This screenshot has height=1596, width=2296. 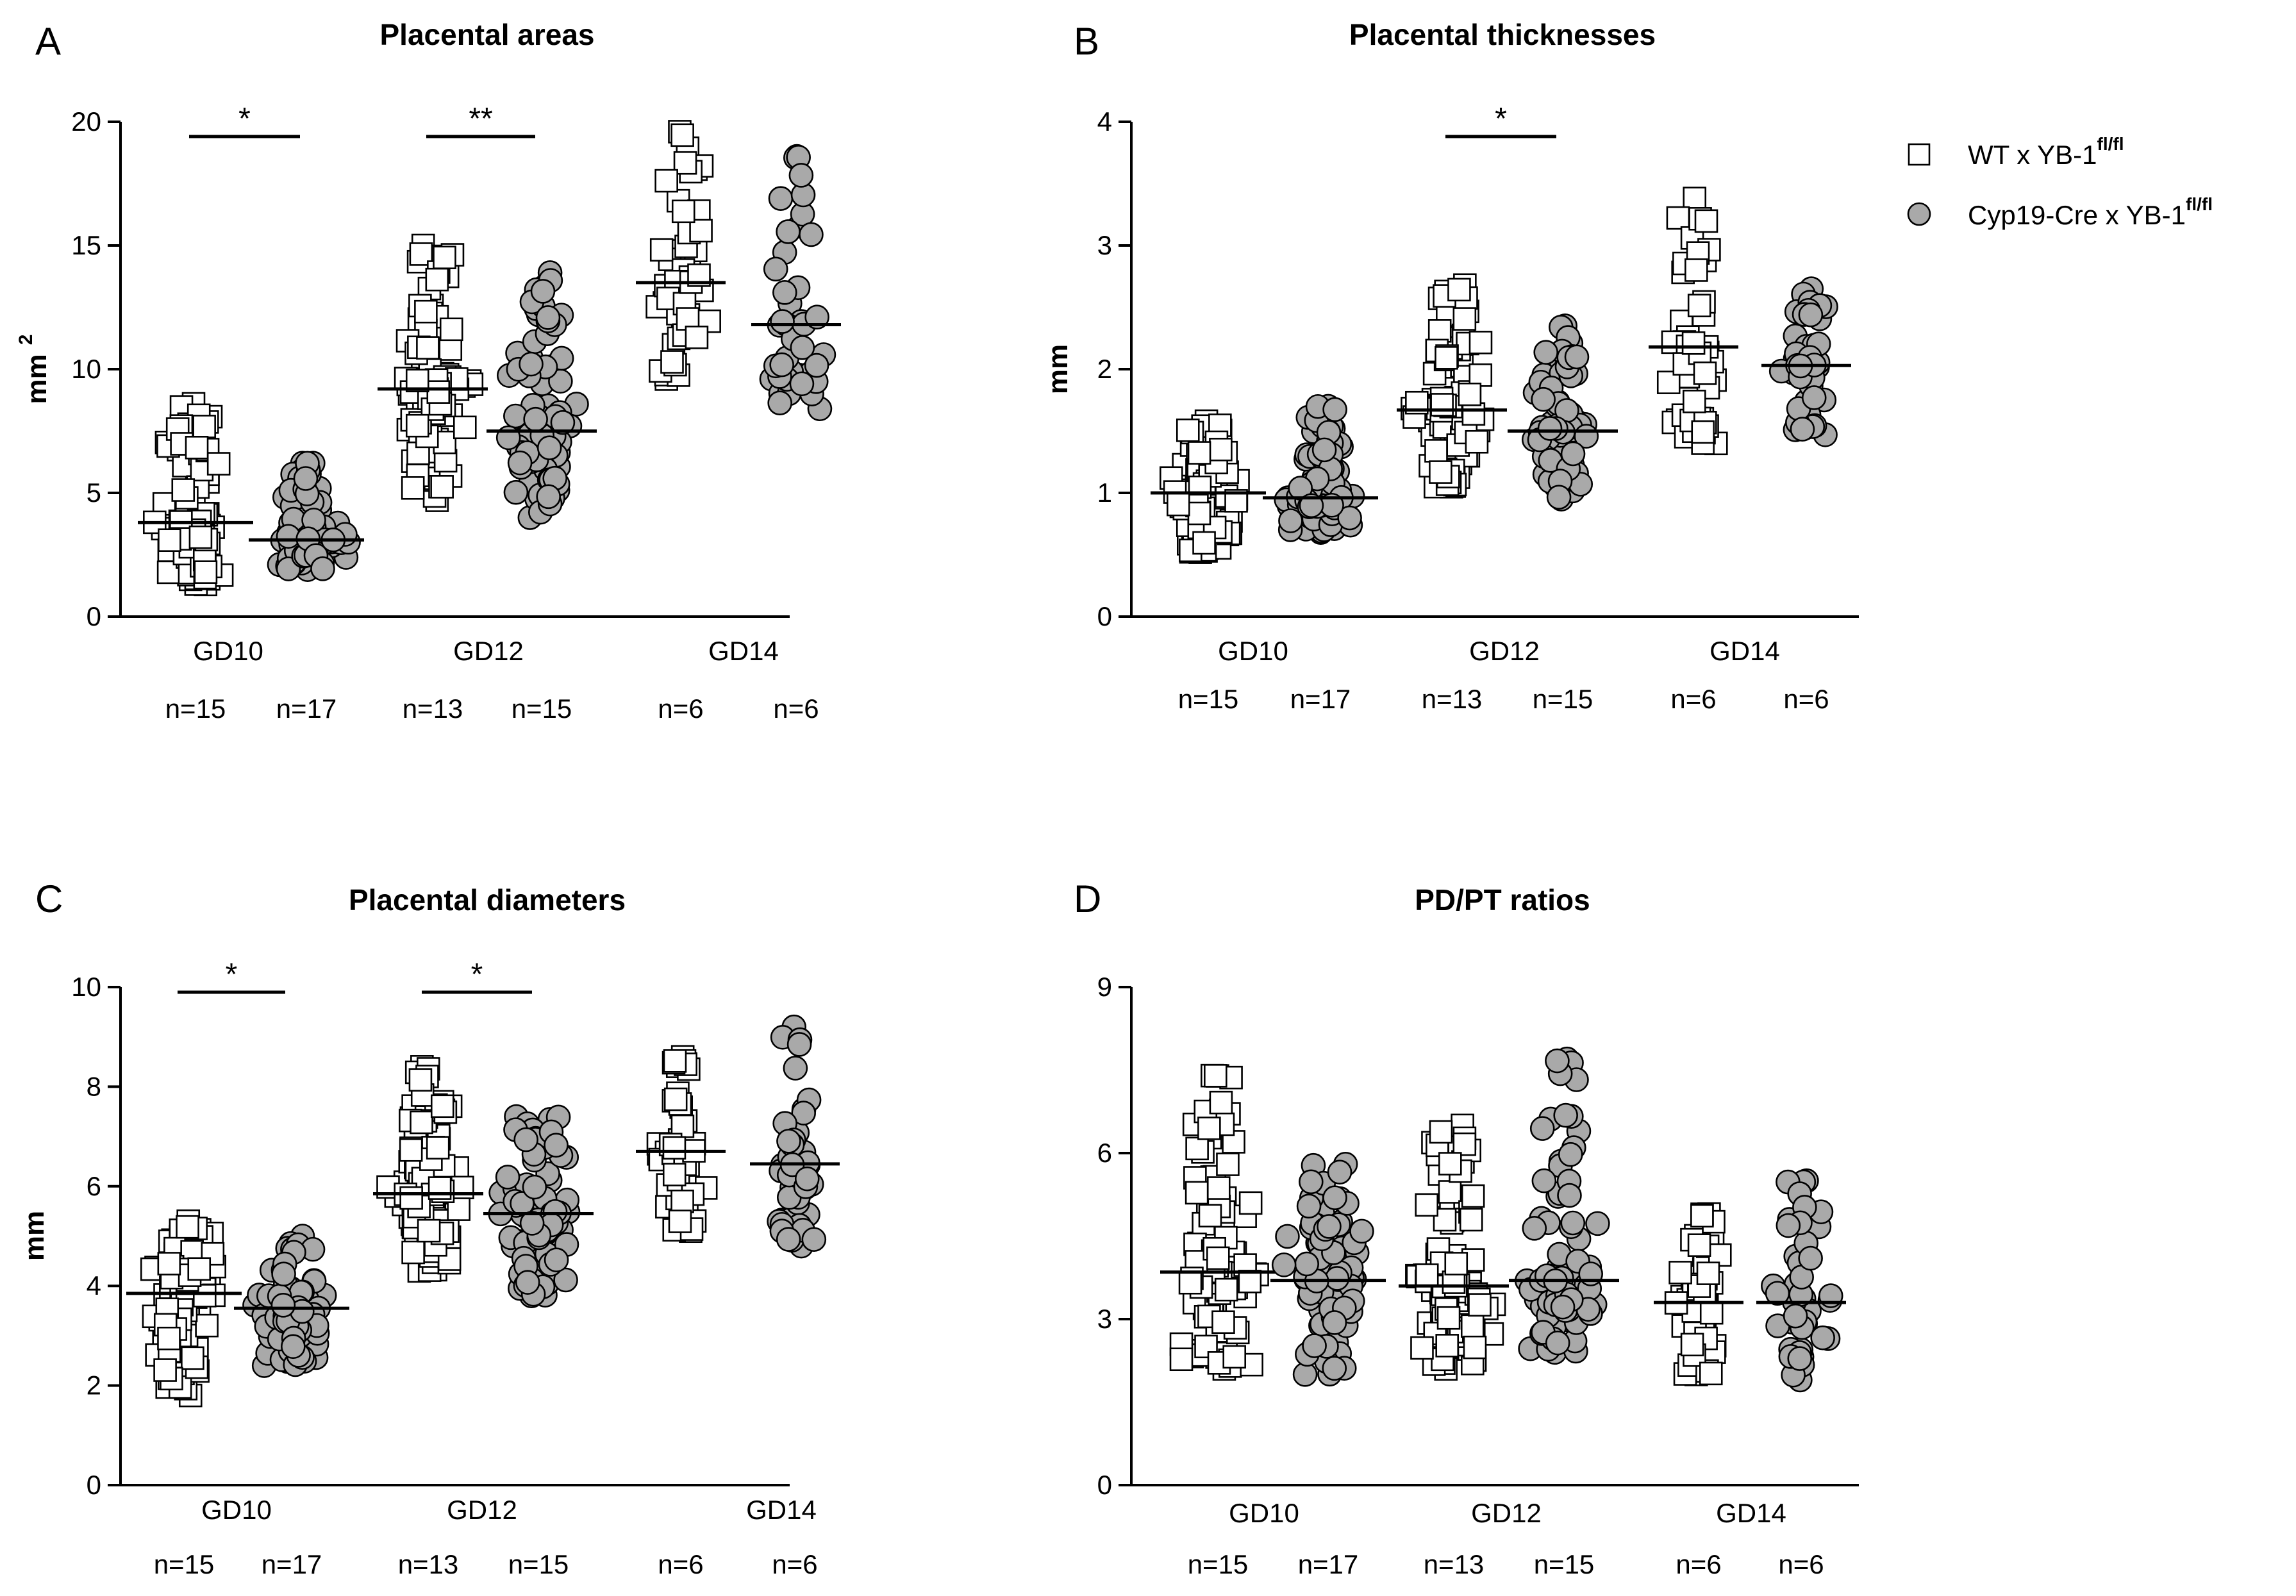 What do you see at coordinates (1502, 900) in the screenshot?
I see `chart-title: PD/PT ratios` at bounding box center [1502, 900].